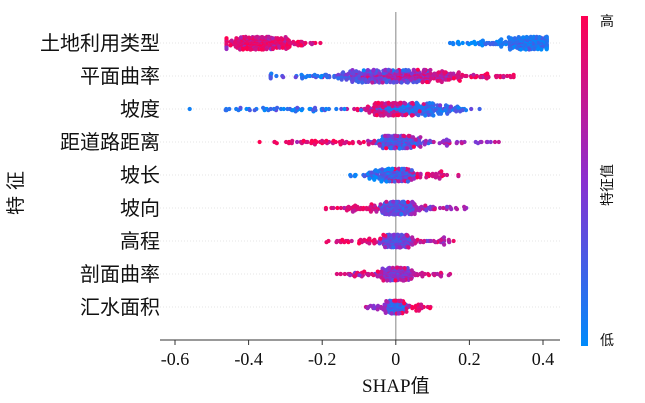 This screenshot has height=403, width=645. Describe the element at coordinates (140, 208) in the screenshot. I see `feature-label: 坡向` at that location.